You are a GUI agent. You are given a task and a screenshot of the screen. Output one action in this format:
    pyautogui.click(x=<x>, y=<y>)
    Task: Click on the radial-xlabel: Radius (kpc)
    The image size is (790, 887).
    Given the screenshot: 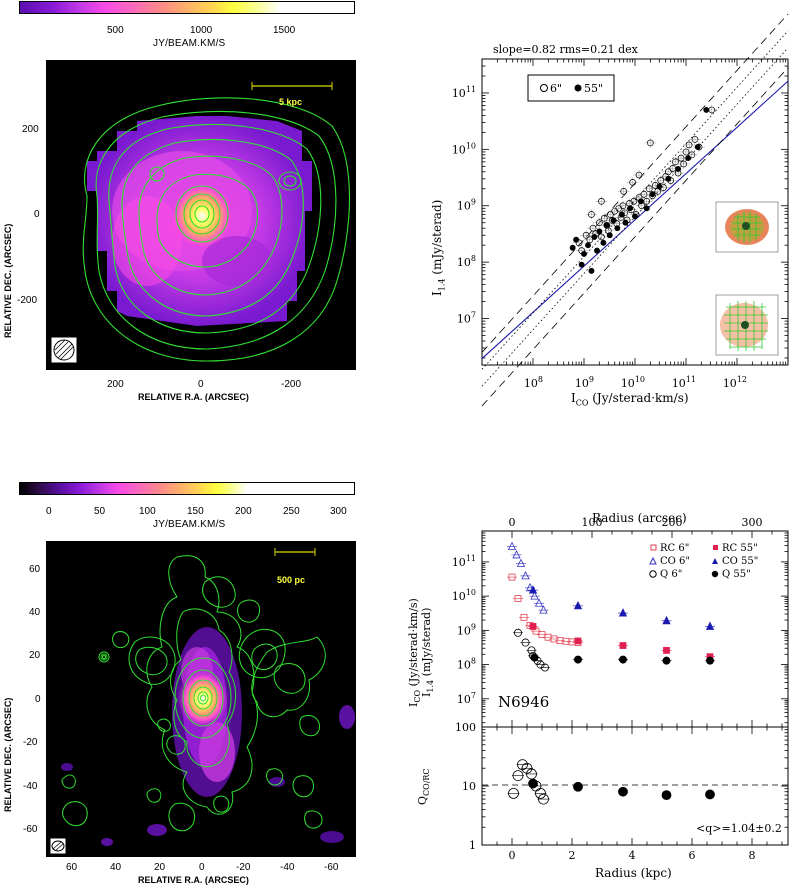 What is the action you would take?
    pyautogui.click(x=633, y=873)
    